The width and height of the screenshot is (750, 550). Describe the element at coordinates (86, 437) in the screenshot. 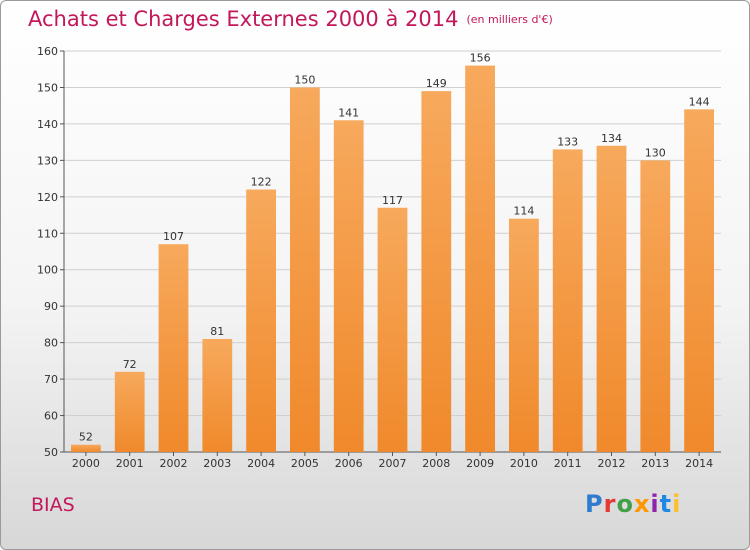

I see `bar-value-label: 52` at that location.